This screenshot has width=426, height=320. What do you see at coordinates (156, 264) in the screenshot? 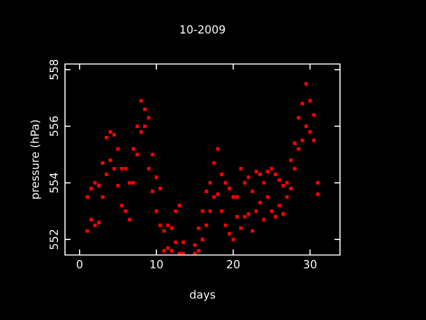
I see `x-tick-label: 10` at bounding box center [156, 264].